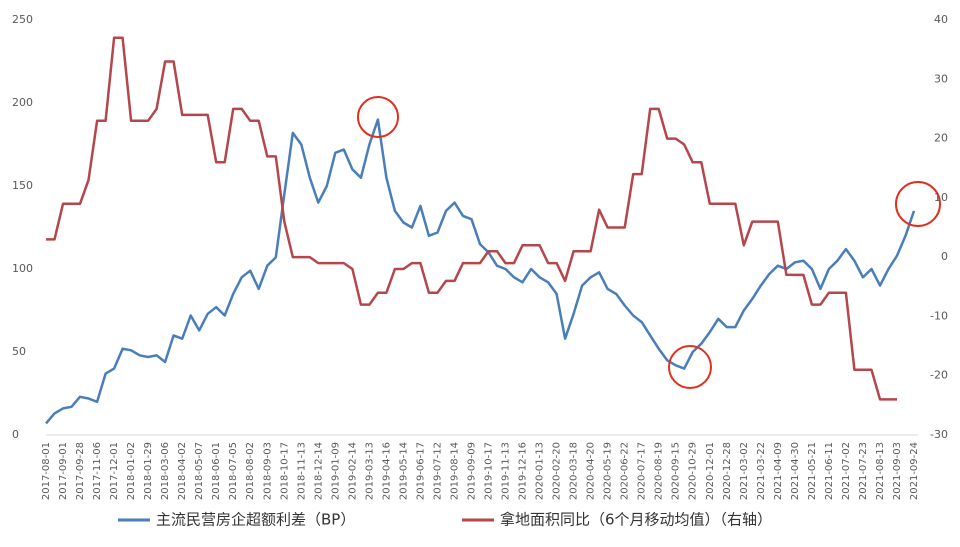 This screenshot has height=547, width=960. I want to click on x-tick-label: 2017-11-06, so click(97, 471).